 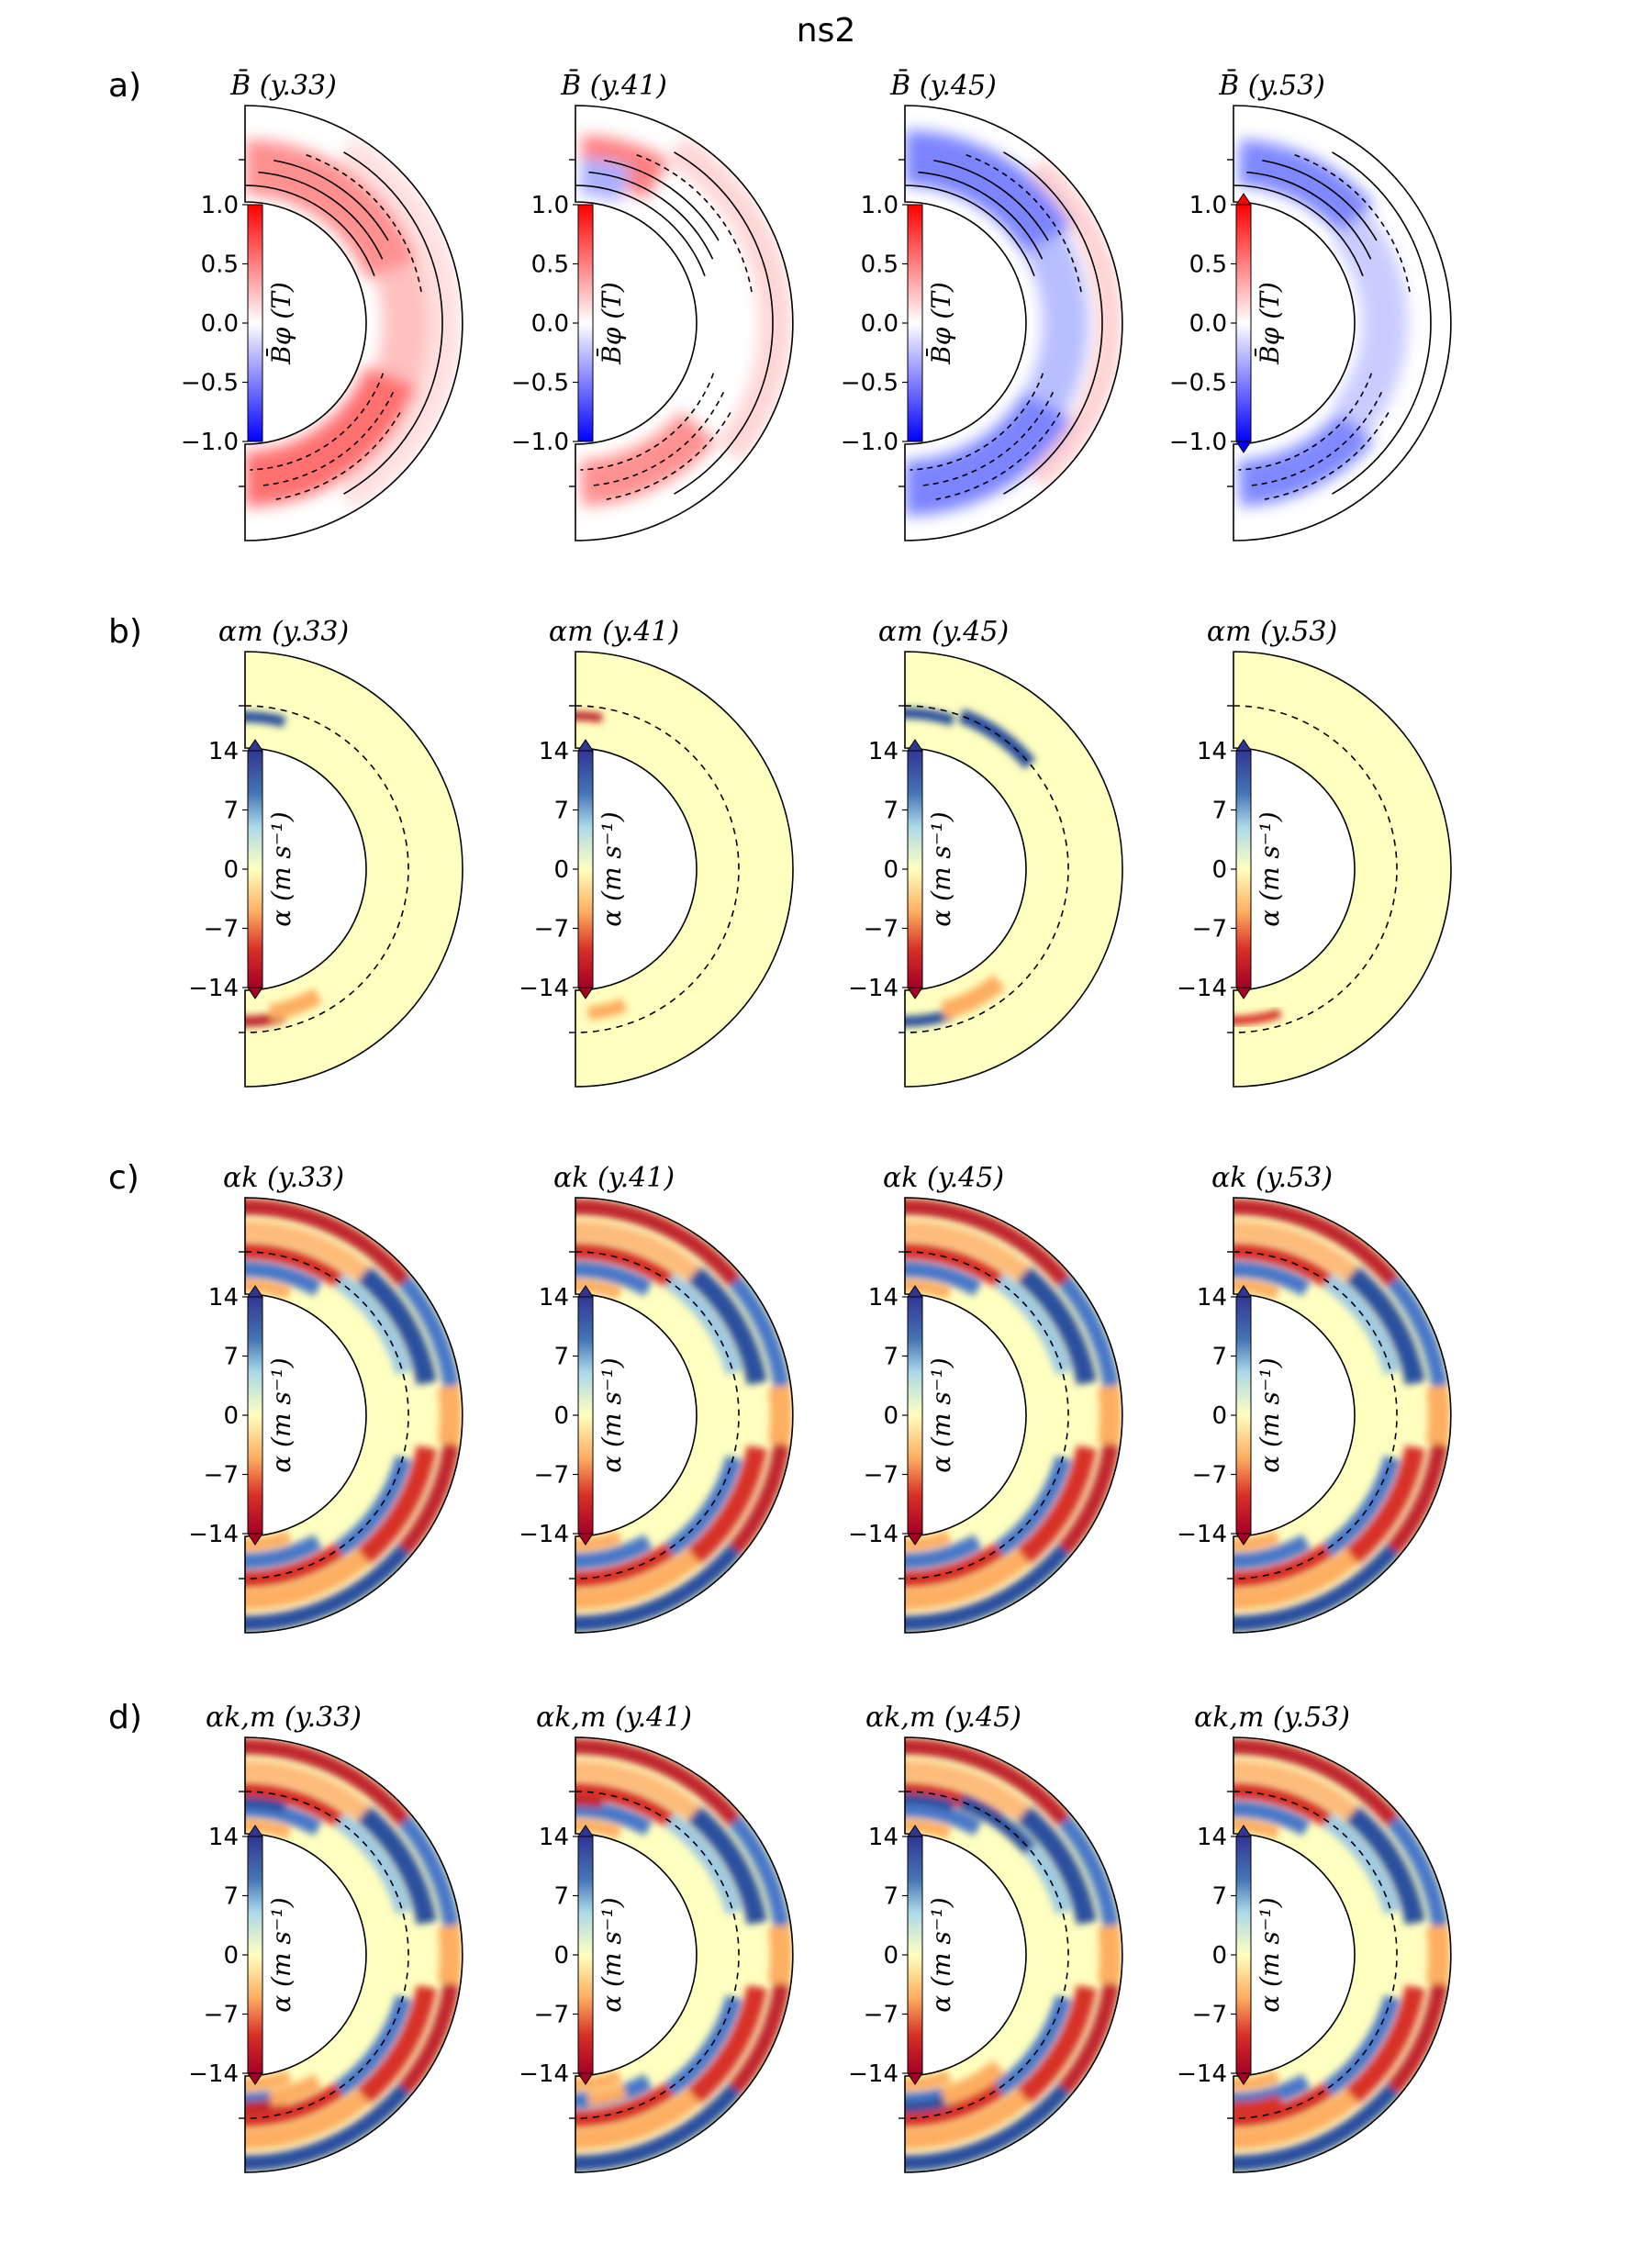 What do you see at coordinates (1272, 632) in the screenshot?
I see `panel-title: αm (y.53)` at bounding box center [1272, 632].